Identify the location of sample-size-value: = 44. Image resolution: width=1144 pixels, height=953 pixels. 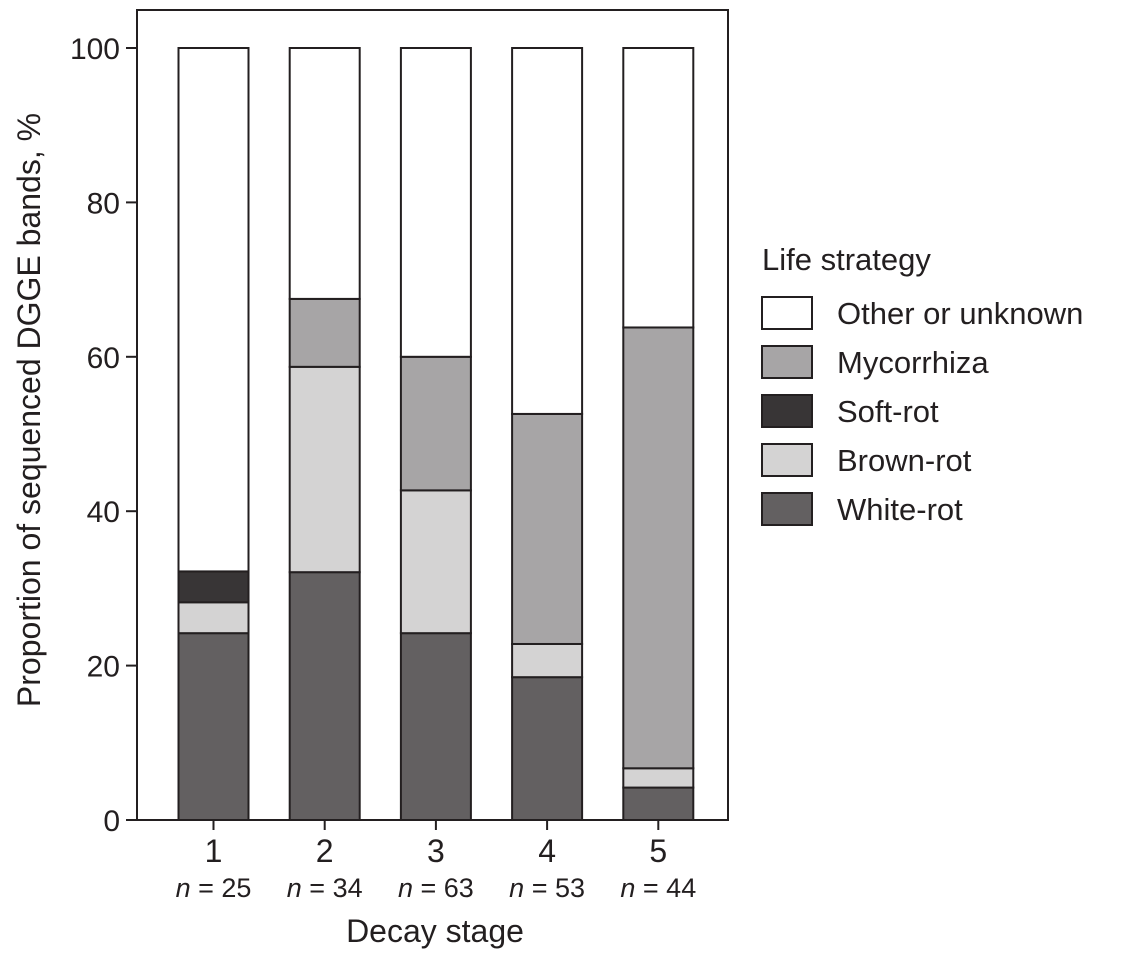
(665, 888).